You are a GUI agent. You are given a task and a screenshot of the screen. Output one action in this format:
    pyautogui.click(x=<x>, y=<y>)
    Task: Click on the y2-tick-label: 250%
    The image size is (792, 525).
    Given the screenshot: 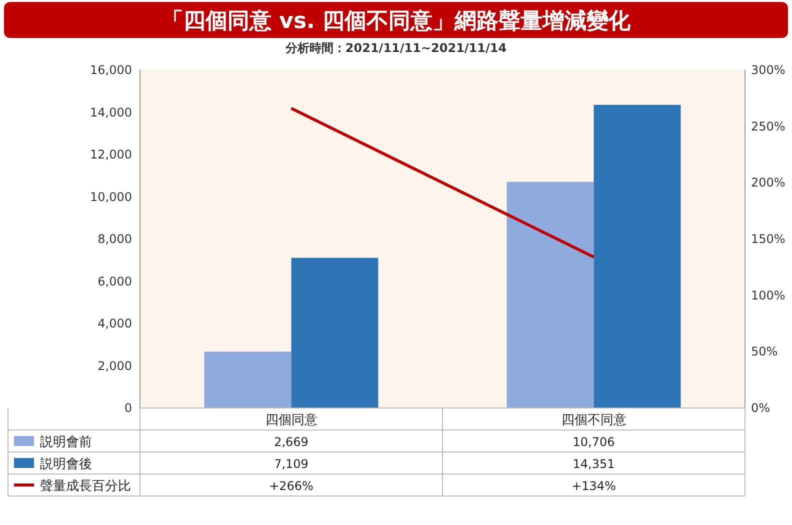 What is the action you would take?
    pyautogui.click(x=768, y=126)
    